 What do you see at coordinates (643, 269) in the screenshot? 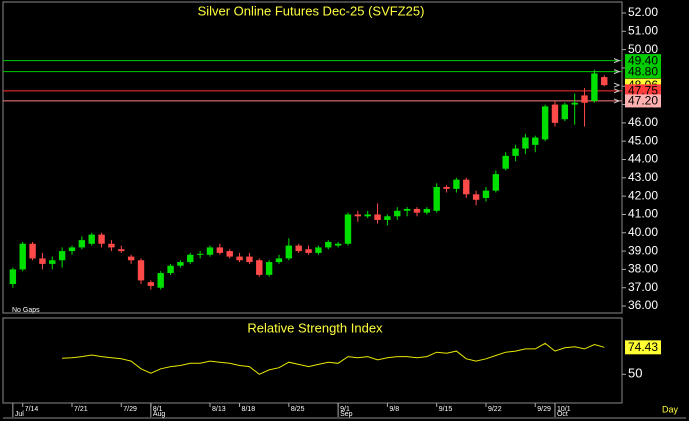
I see `y-tick-label: 38.00` at bounding box center [643, 269].